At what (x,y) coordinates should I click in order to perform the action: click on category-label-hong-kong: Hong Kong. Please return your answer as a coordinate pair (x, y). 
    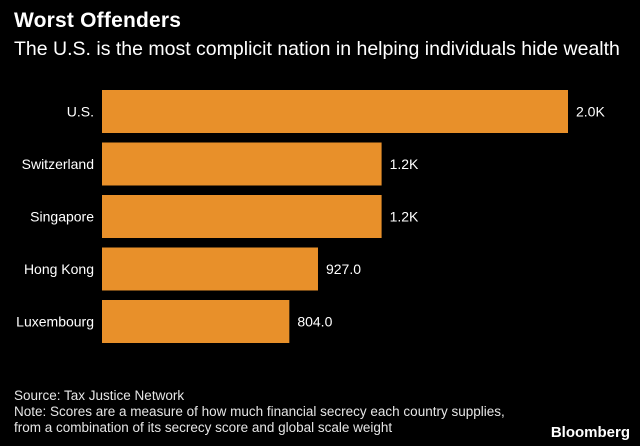
    Looking at the image, I should click on (59, 269).